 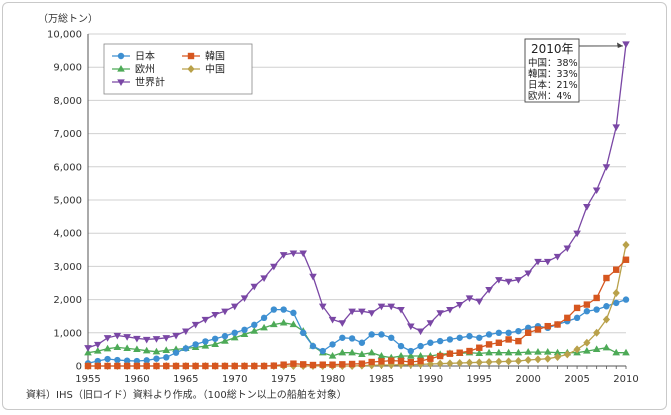 I want to click on legend-swatch-marker, so click(x=121, y=68).